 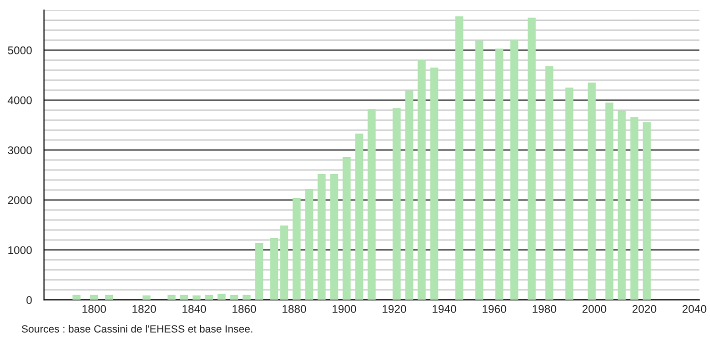 I want to click on x-tick-label: 1800, so click(x=94, y=309).